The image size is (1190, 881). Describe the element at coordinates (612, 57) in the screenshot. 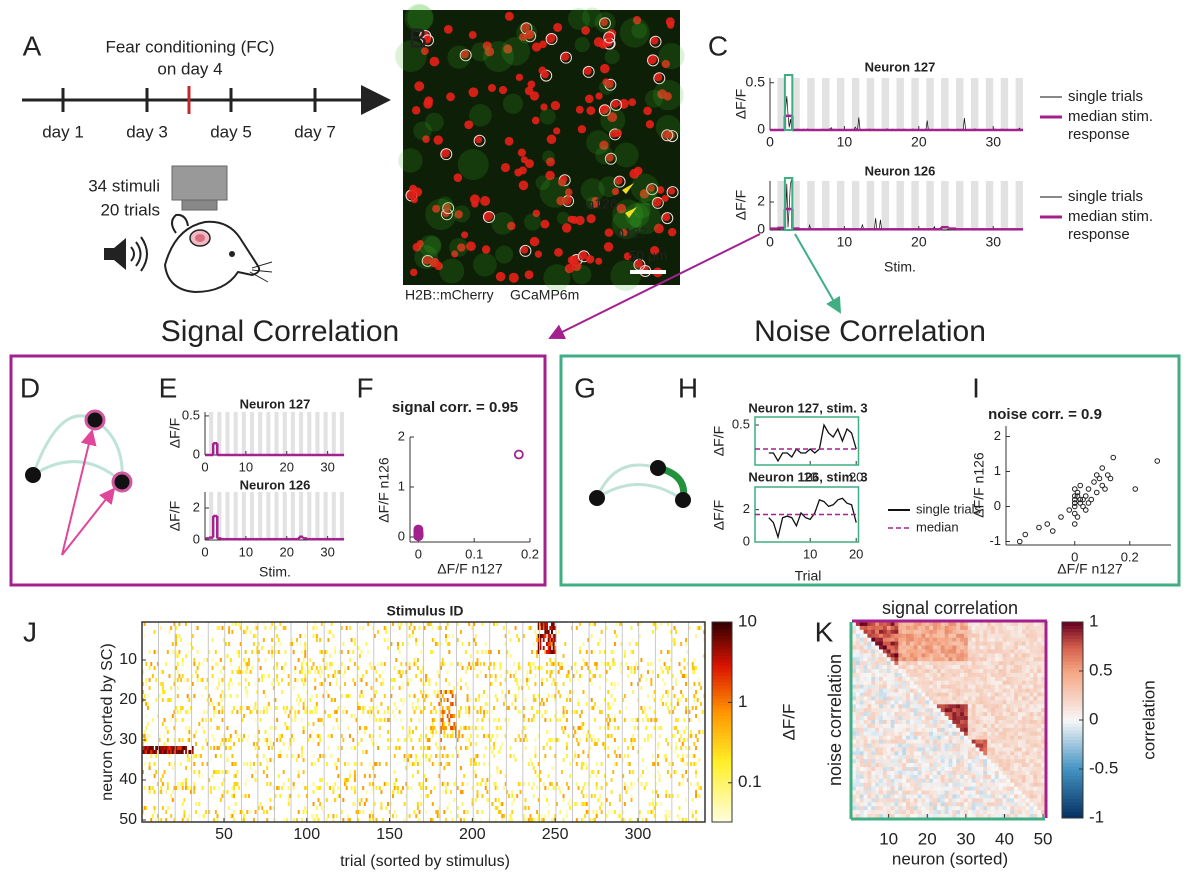

I see `gcamp` at that location.